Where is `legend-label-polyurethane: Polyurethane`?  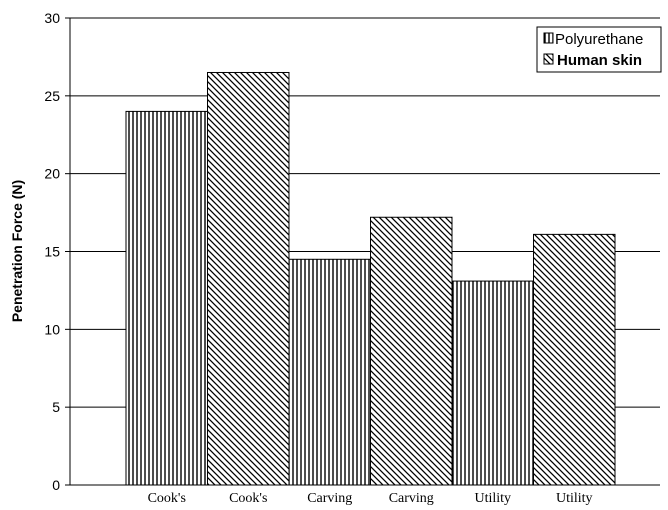
legend-label-polyurethane: Polyurethane is located at coordinates (599, 39).